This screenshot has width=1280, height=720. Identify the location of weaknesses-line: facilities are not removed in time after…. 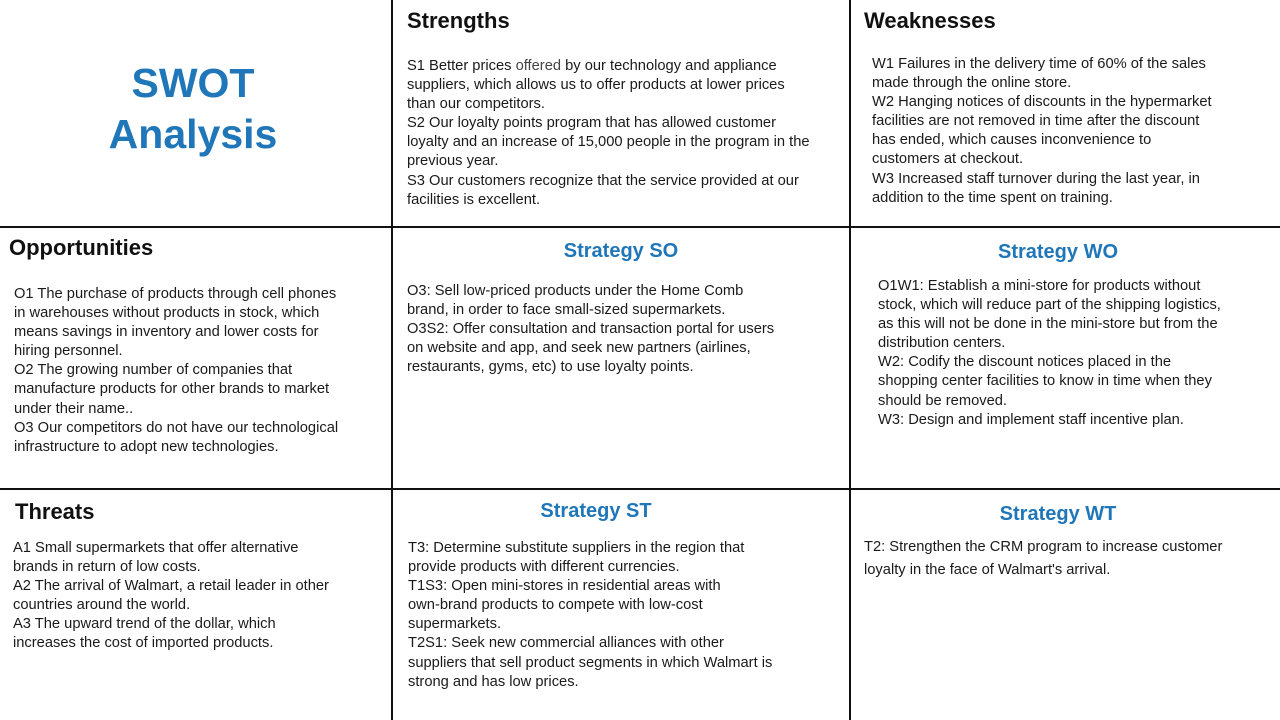
(1036, 121).